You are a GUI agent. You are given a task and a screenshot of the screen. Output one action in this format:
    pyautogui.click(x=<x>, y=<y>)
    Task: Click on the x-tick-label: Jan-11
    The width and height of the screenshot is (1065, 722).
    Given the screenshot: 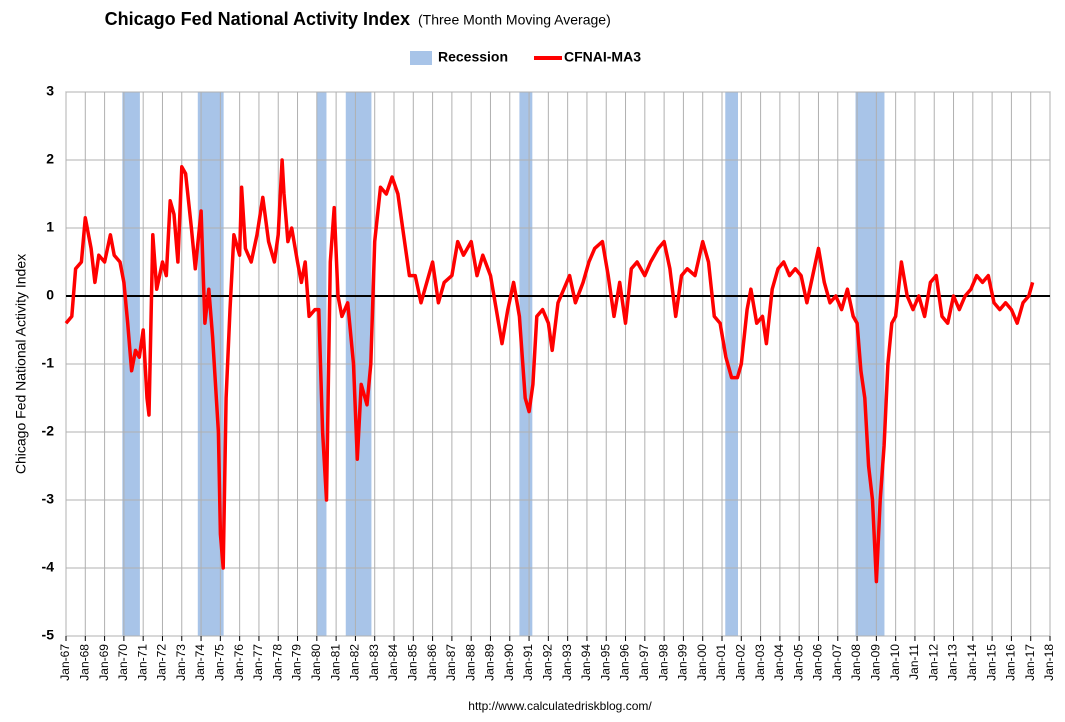 What is the action you would take?
    pyautogui.click(x=914, y=662)
    